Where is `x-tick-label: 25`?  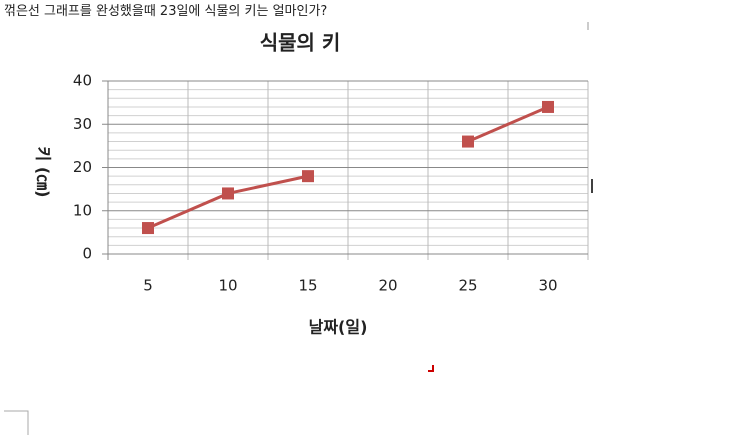
x-tick-label: 25 is located at coordinates (467, 286).